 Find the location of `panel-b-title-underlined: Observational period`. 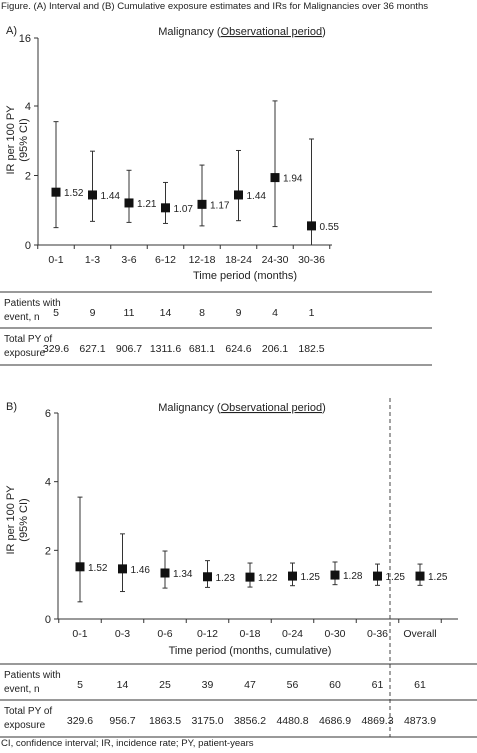

panel-b-title-underlined: Observational period is located at coordinates (272, 408).